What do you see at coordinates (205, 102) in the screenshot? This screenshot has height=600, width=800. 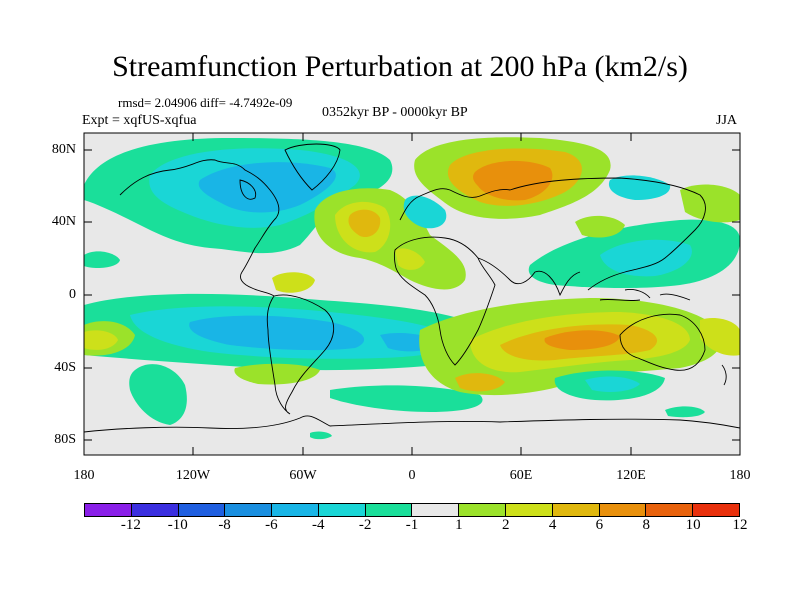 I see `stats-text: rmsd= 2.04906 diff= -4.7492e-09` at bounding box center [205, 102].